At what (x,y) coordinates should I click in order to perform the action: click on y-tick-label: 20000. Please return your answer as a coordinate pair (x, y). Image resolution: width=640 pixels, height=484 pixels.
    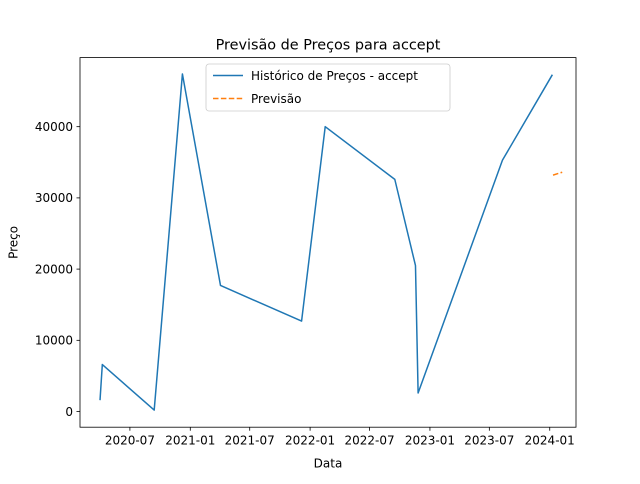
    Looking at the image, I should click on (54, 269).